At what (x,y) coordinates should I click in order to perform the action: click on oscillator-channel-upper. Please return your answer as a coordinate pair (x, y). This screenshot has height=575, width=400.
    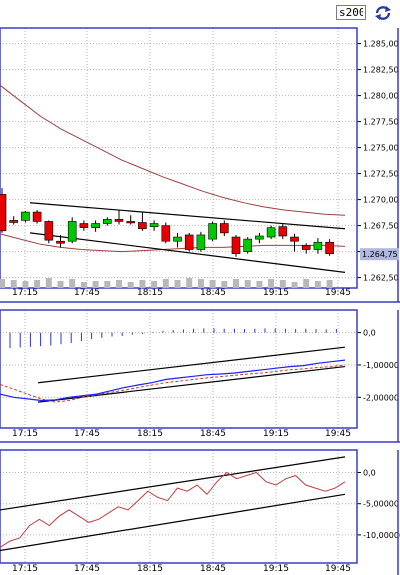
    Looking at the image, I should click on (191, 365).